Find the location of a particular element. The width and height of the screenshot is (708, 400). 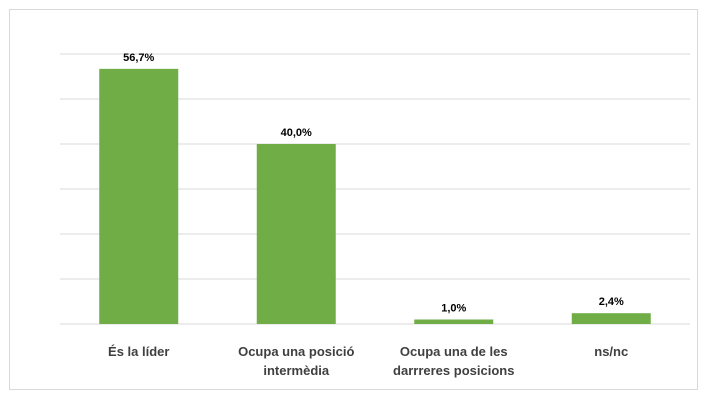

category-label: És la líder is located at coordinates (138, 351).